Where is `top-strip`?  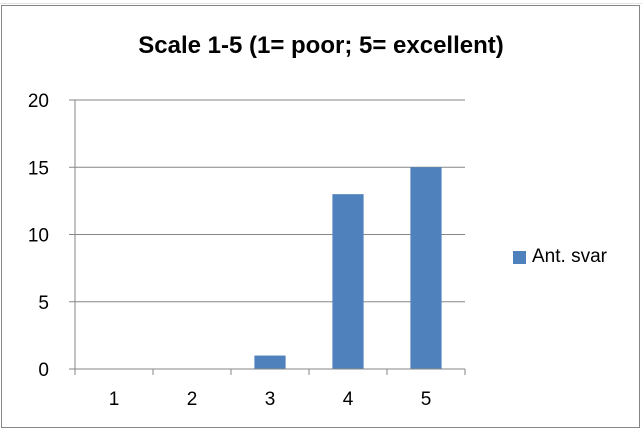
top-strip is located at coordinates (321, 2).